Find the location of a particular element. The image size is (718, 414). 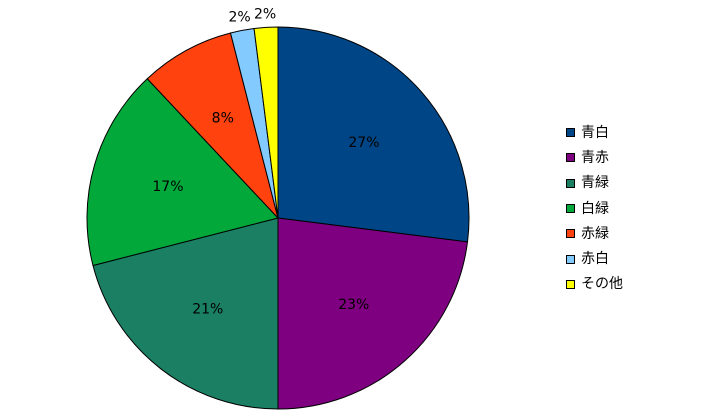

legend-item-0: 青白 is located at coordinates (594, 132).